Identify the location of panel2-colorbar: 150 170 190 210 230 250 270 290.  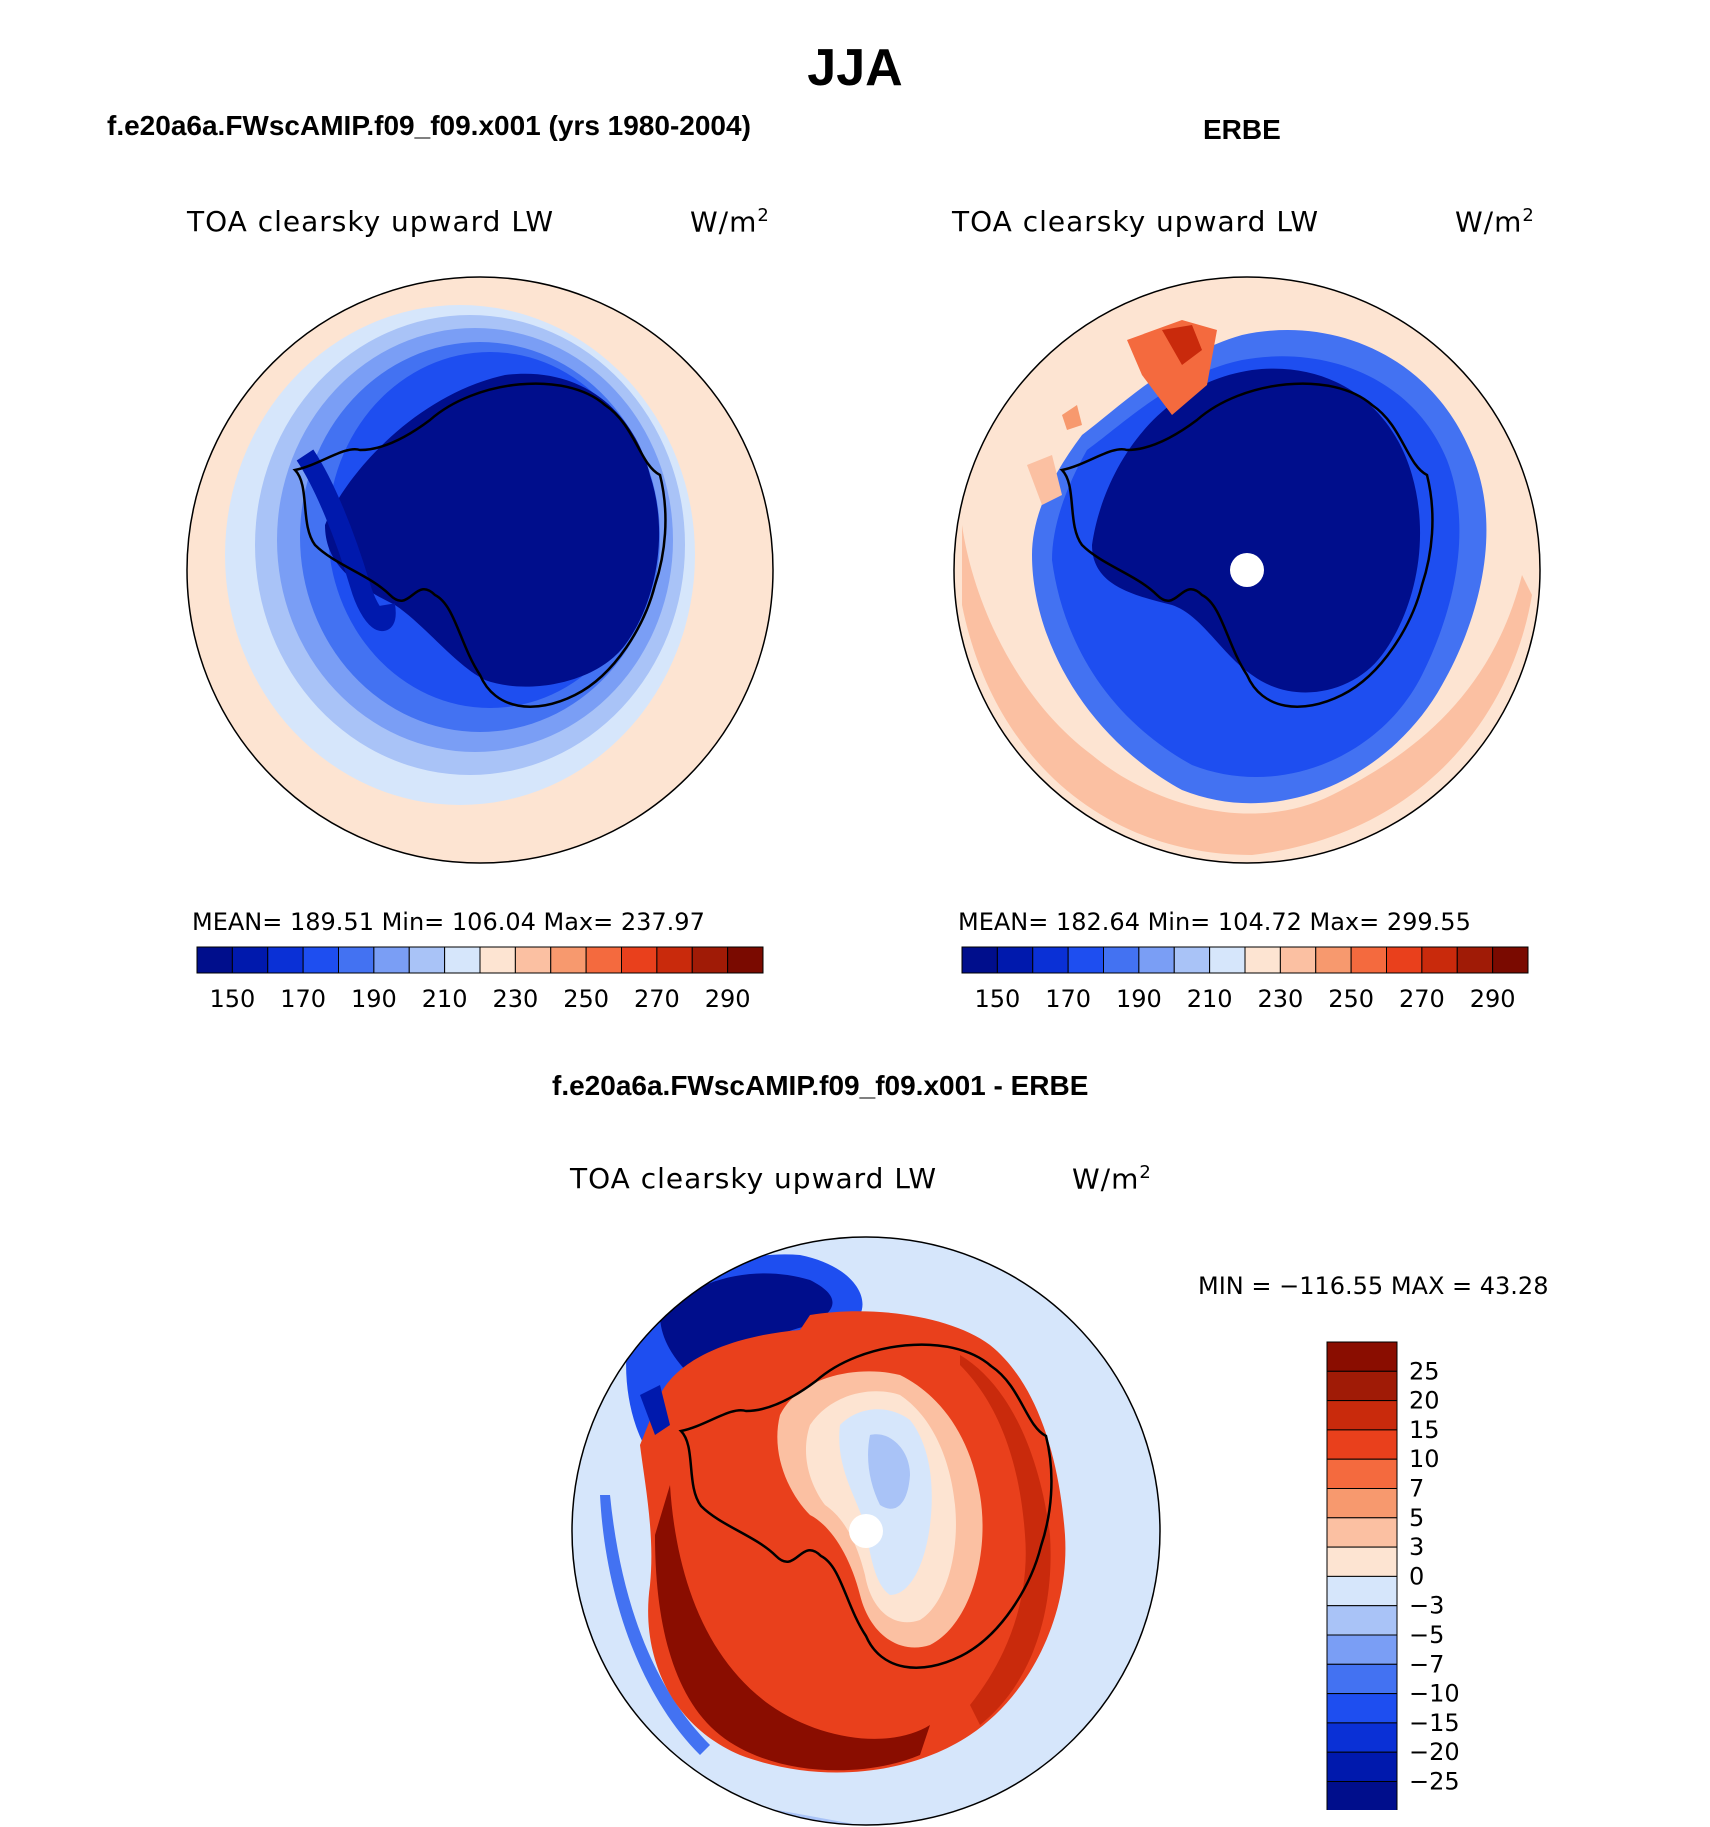
(1245, 979).